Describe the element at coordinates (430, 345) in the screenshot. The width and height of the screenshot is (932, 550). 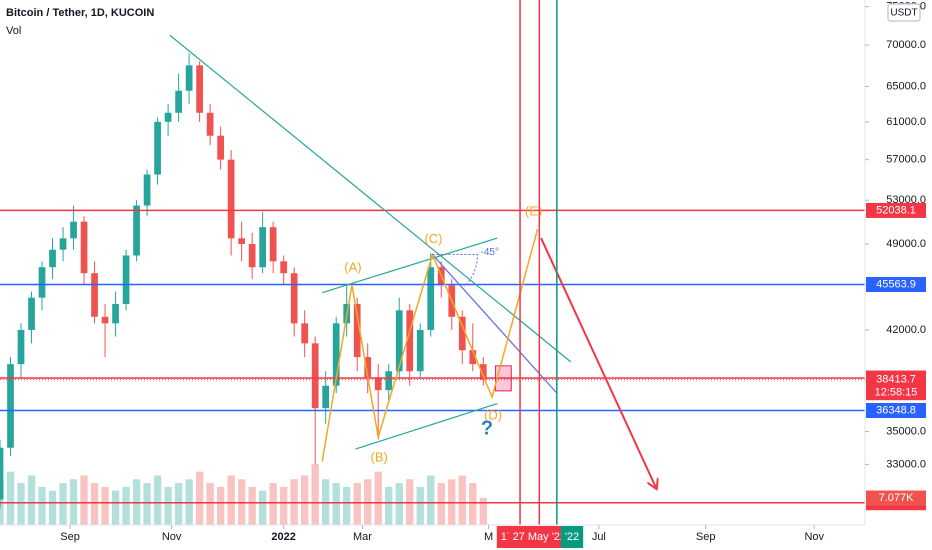
I see `wave-path` at that location.